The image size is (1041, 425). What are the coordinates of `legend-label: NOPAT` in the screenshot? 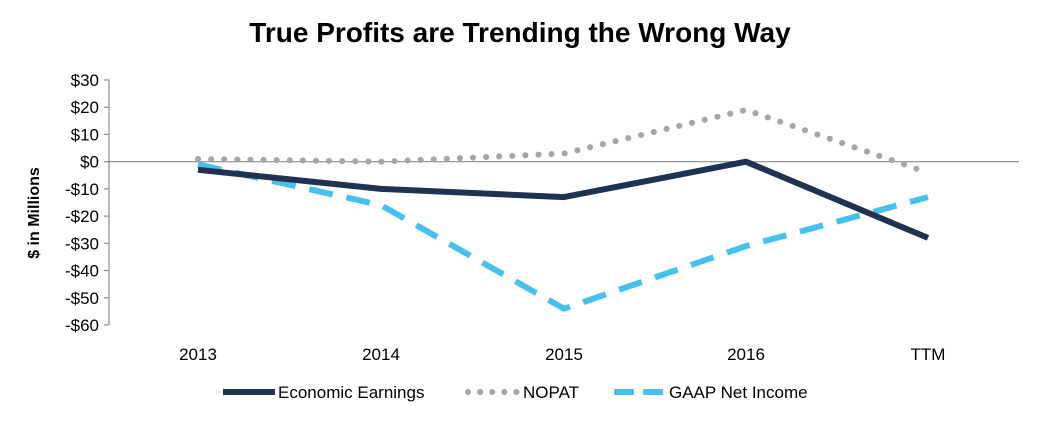 It's located at (551, 392).